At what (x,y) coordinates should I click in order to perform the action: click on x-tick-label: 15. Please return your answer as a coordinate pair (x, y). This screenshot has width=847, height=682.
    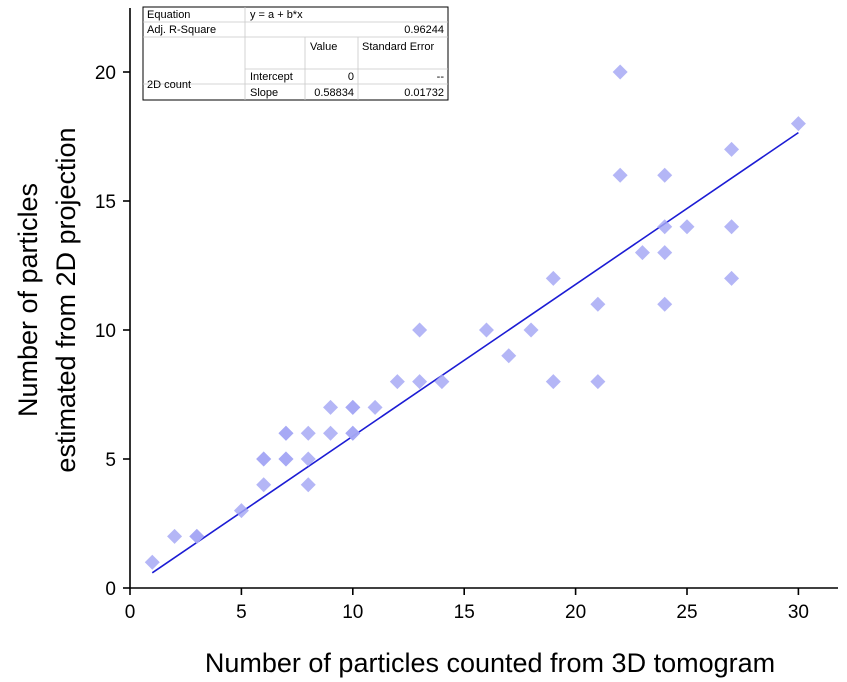
    Looking at the image, I should click on (464, 612).